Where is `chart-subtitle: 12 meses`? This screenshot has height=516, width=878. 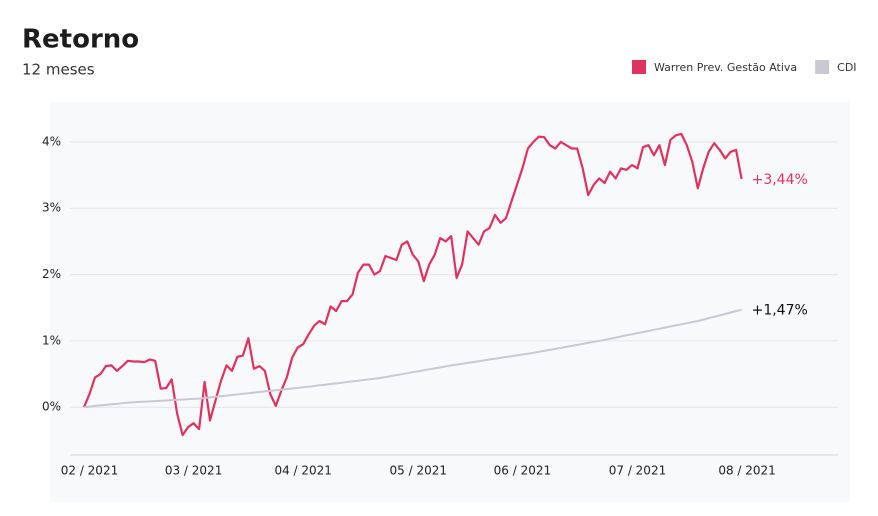
chart-subtitle: 12 meses is located at coordinates (58, 70).